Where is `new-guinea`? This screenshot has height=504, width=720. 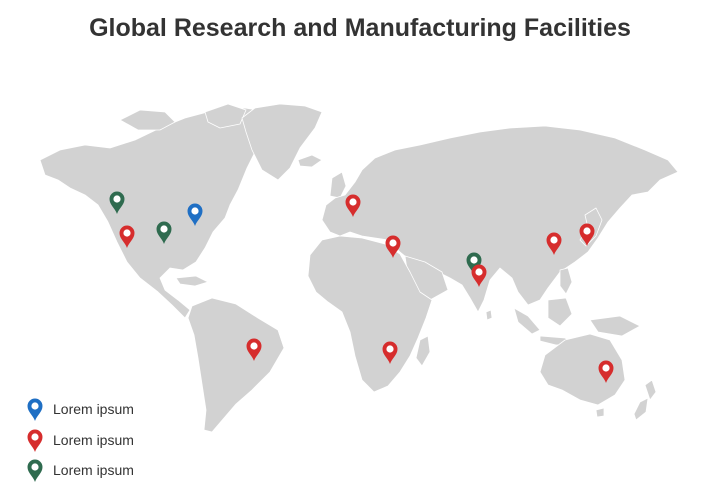
new-guinea is located at coordinates (615, 326).